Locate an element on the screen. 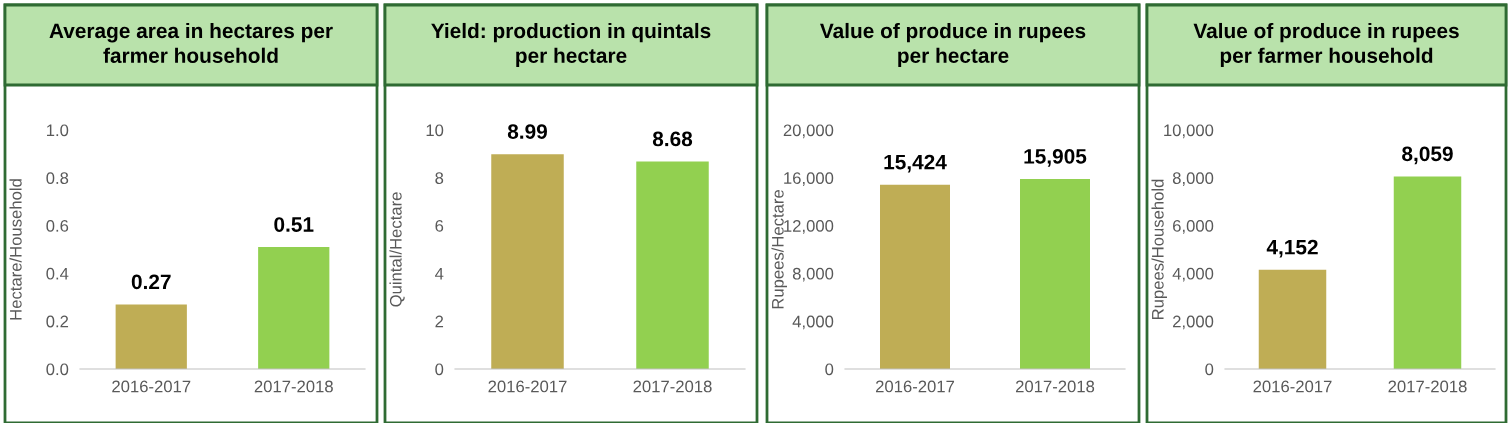  data-label: 15,424 is located at coordinates (915, 163).